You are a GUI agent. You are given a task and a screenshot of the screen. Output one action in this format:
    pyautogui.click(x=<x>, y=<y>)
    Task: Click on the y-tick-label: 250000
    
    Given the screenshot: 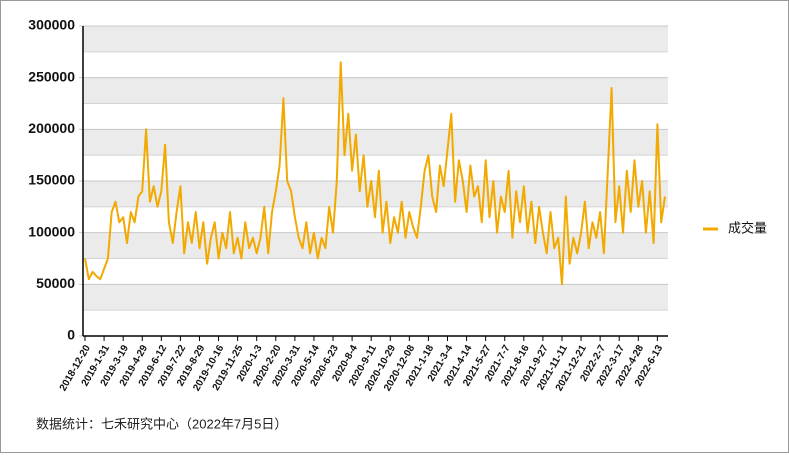 What is the action you would take?
    pyautogui.click(x=51, y=76)
    